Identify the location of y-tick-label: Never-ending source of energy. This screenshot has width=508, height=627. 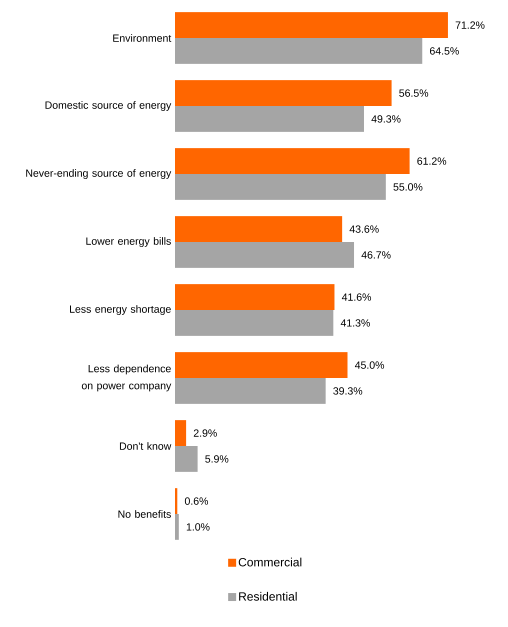
(99, 174).